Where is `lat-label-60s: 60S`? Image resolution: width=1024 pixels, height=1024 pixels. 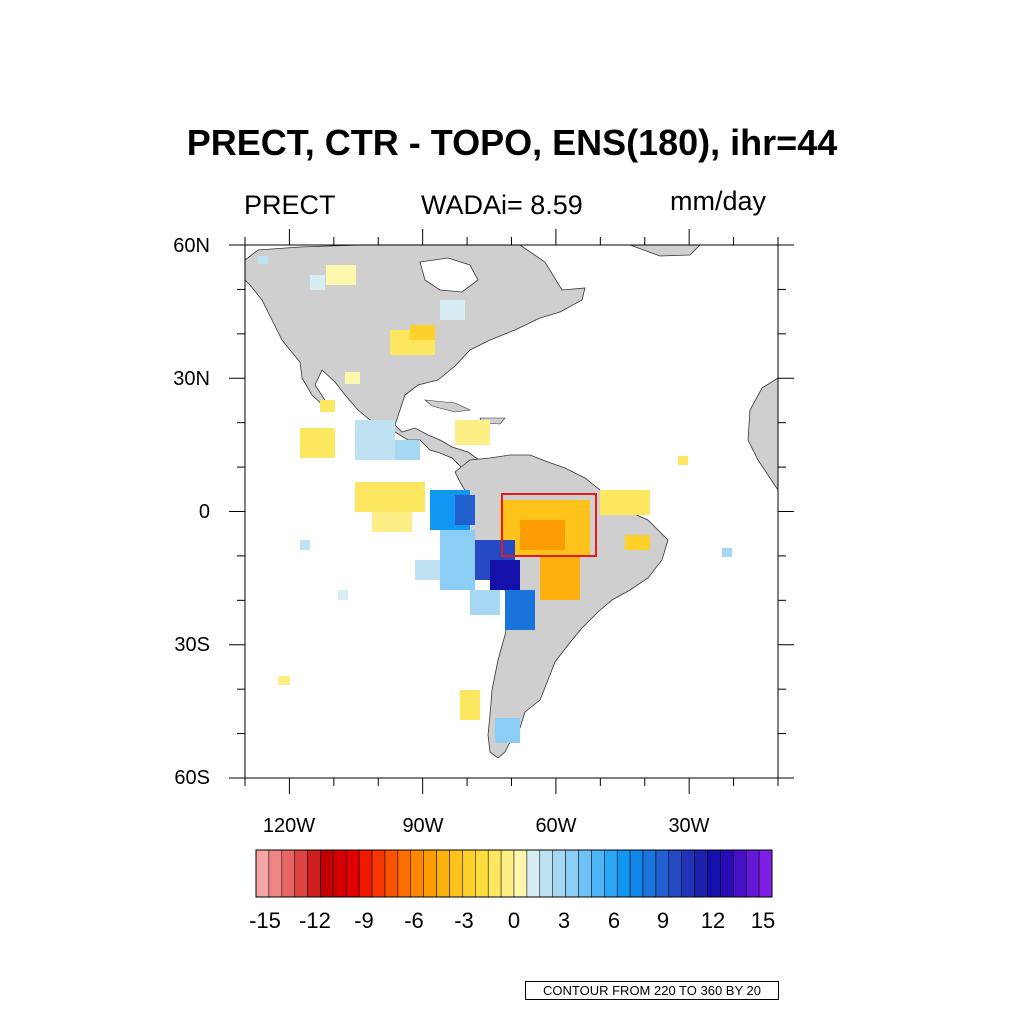
lat-label-60s: 60S is located at coordinates (192, 778).